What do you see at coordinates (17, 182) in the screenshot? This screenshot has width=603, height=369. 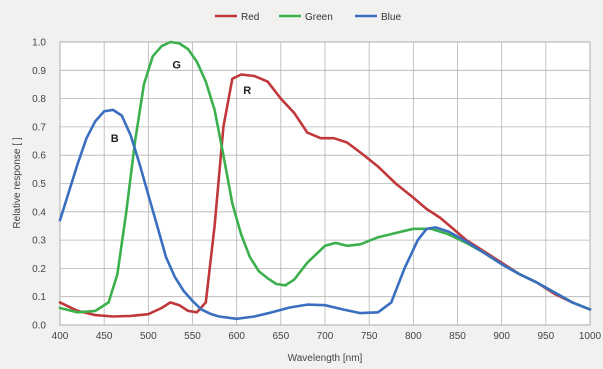 I see `y-axis-title: Relative response [ ]` at bounding box center [17, 182].